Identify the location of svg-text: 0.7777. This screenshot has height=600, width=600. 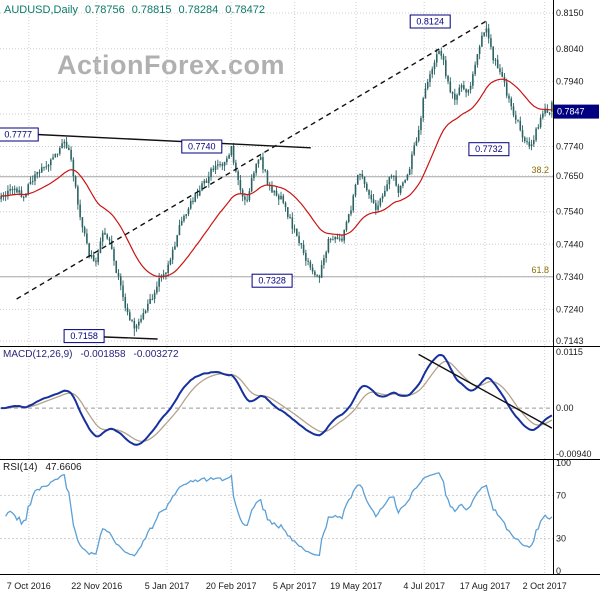
(18, 135).